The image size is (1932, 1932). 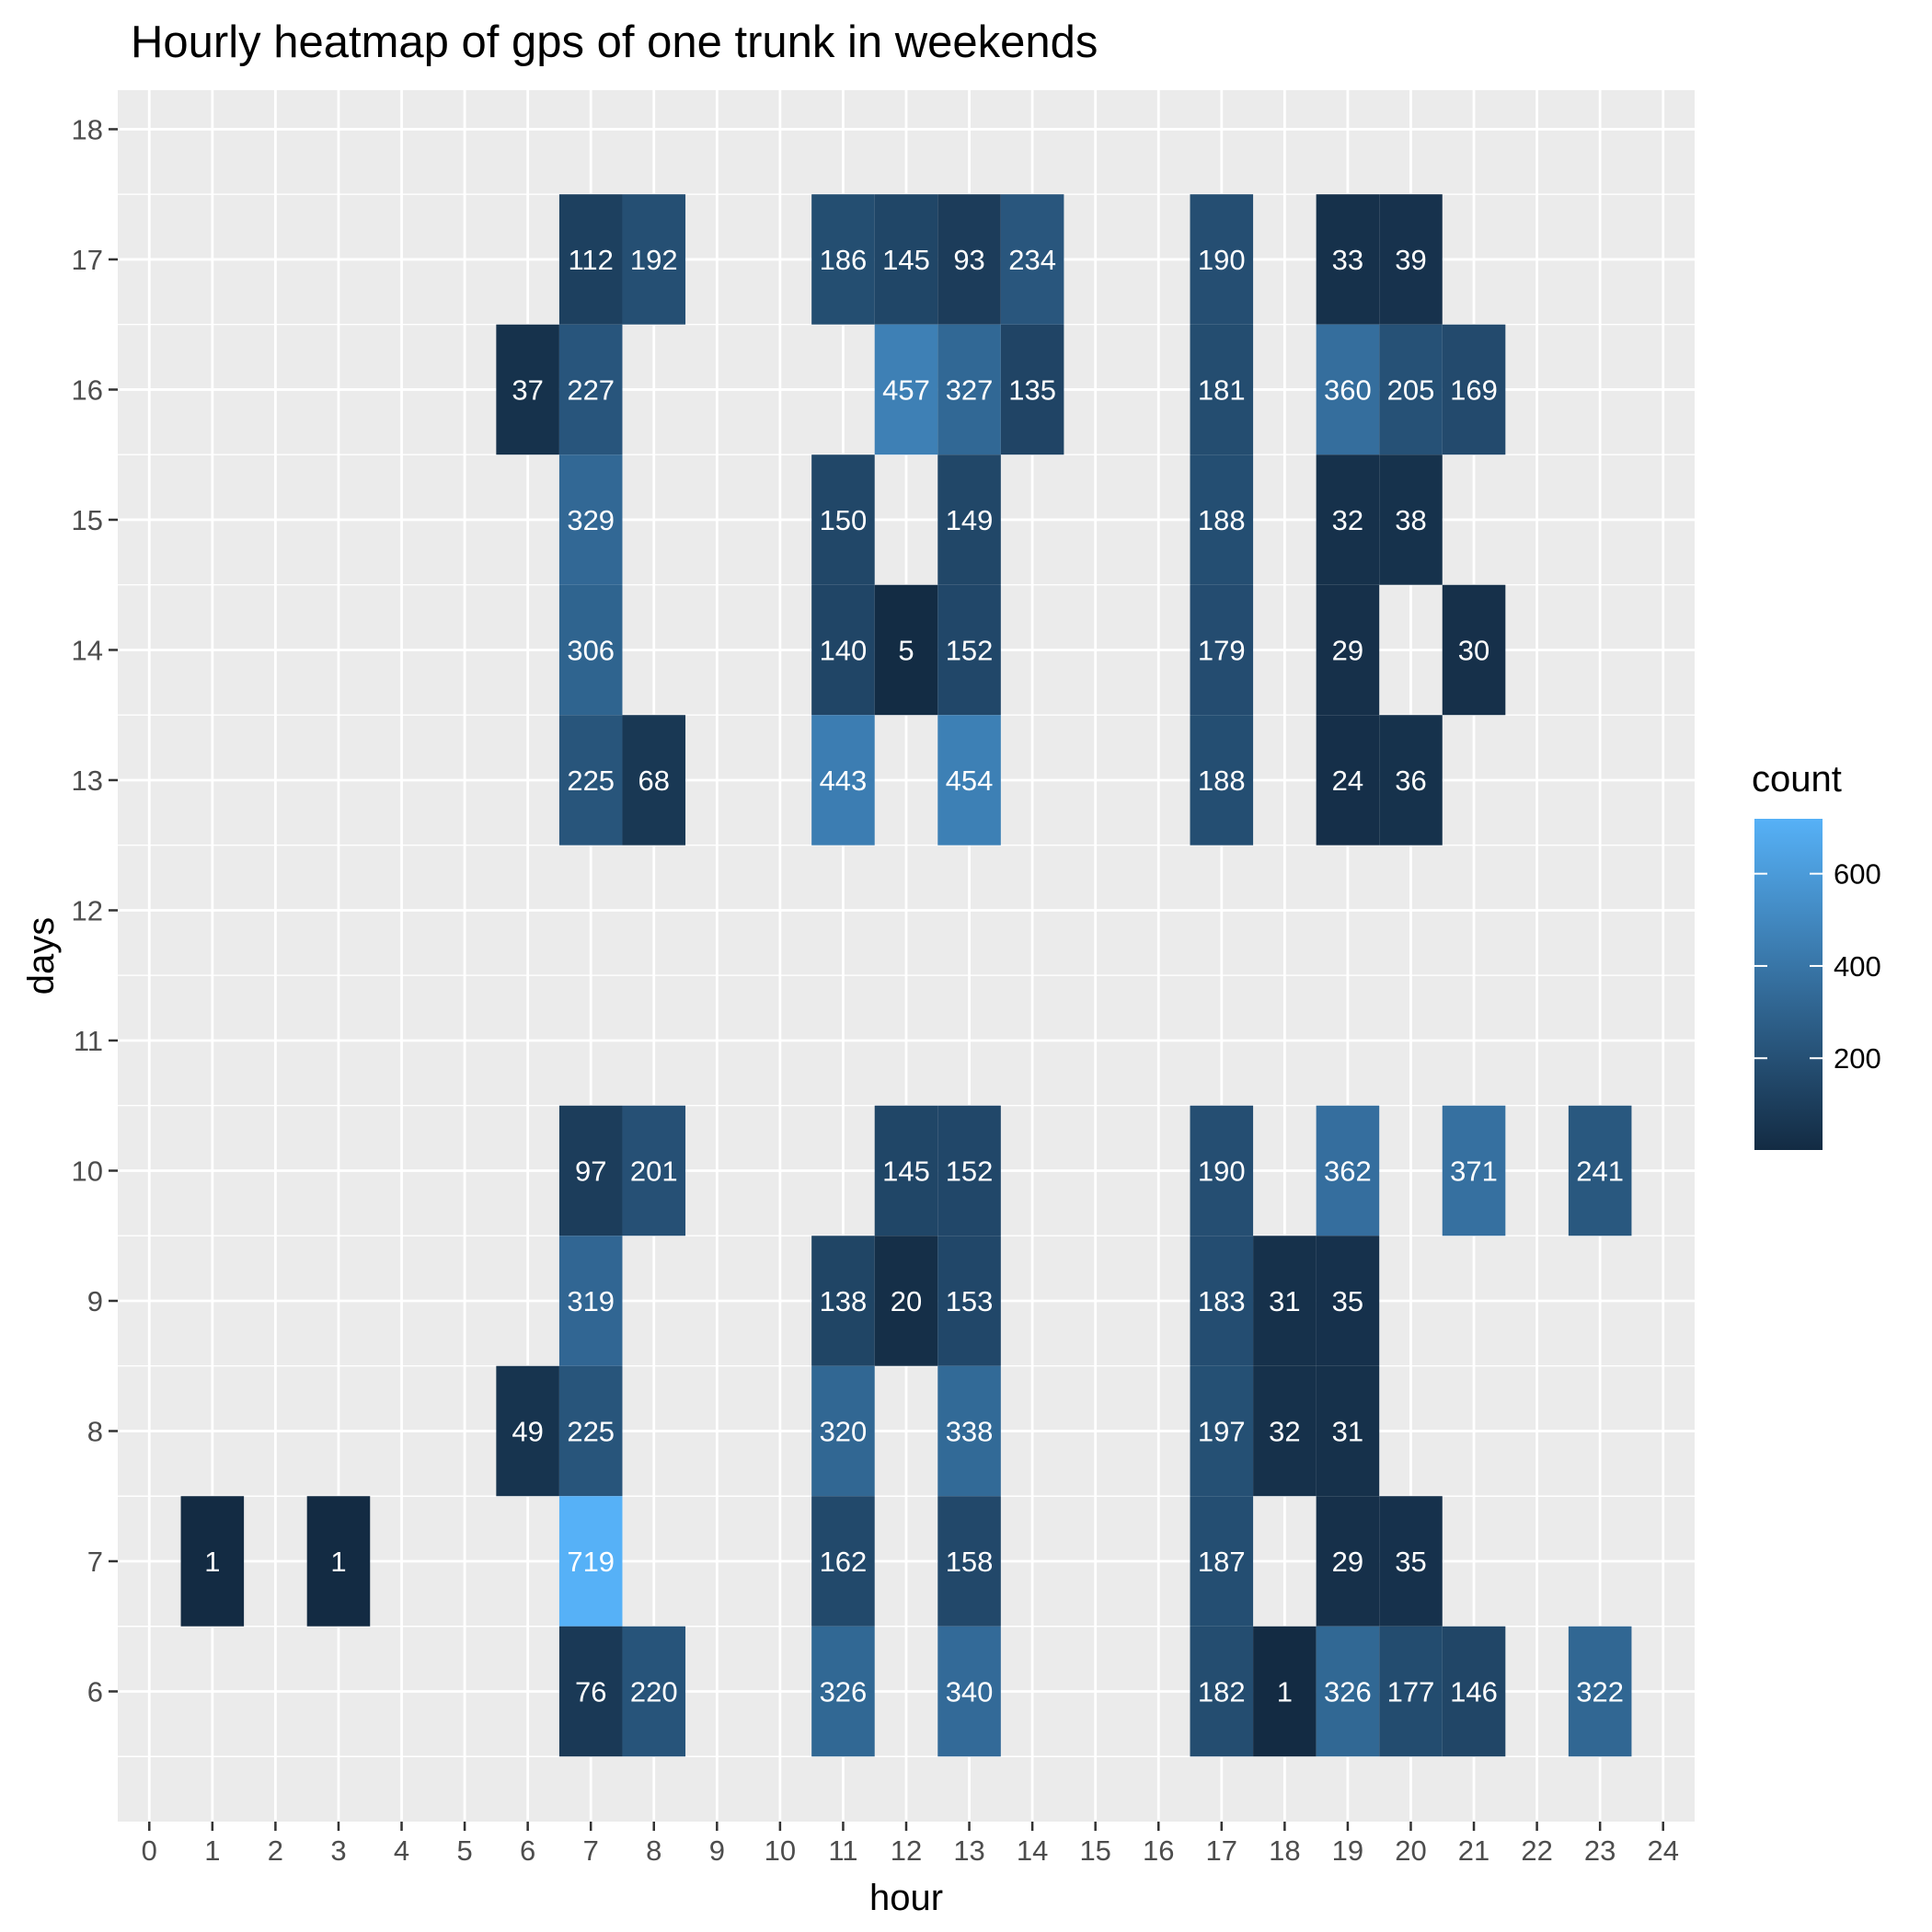 I want to click on cell-label: 145, so click(x=906, y=260).